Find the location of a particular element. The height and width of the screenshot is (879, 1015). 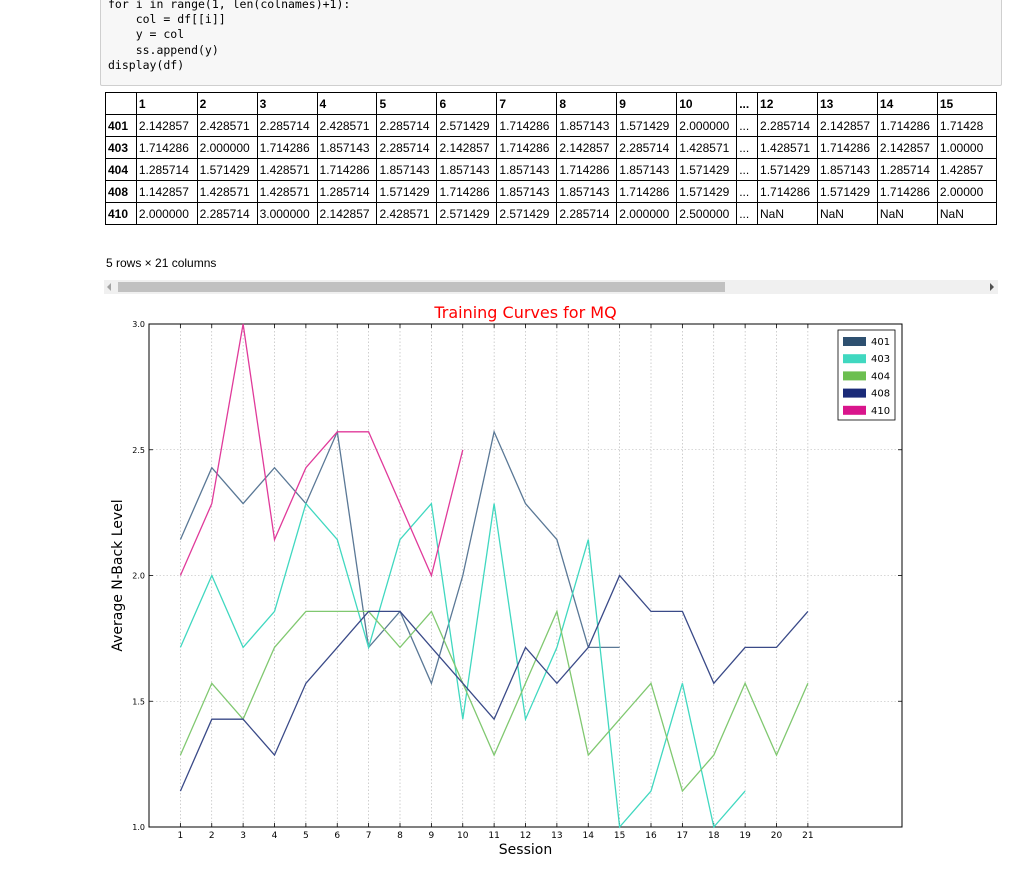

x-tick-label: 7 is located at coordinates (369, 836).